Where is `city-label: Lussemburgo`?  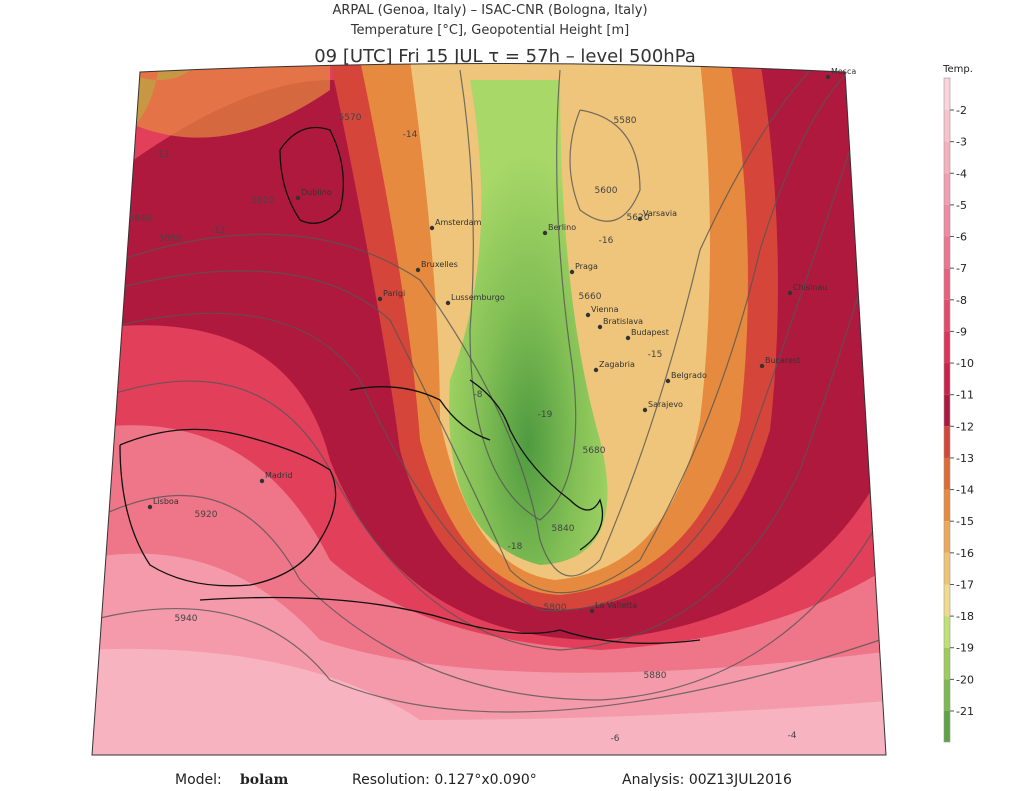
city-label: Lussemburgo is located at coordinates (478, 297).